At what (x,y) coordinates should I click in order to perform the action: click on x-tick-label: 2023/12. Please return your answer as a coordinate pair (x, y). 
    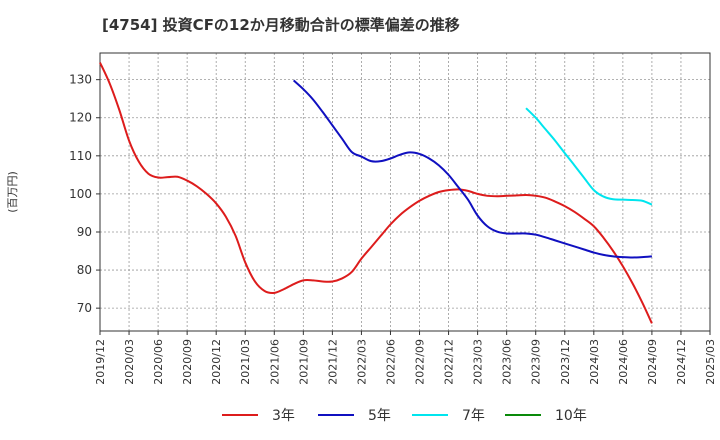
    Looking at the image, I should click on (565, 362).